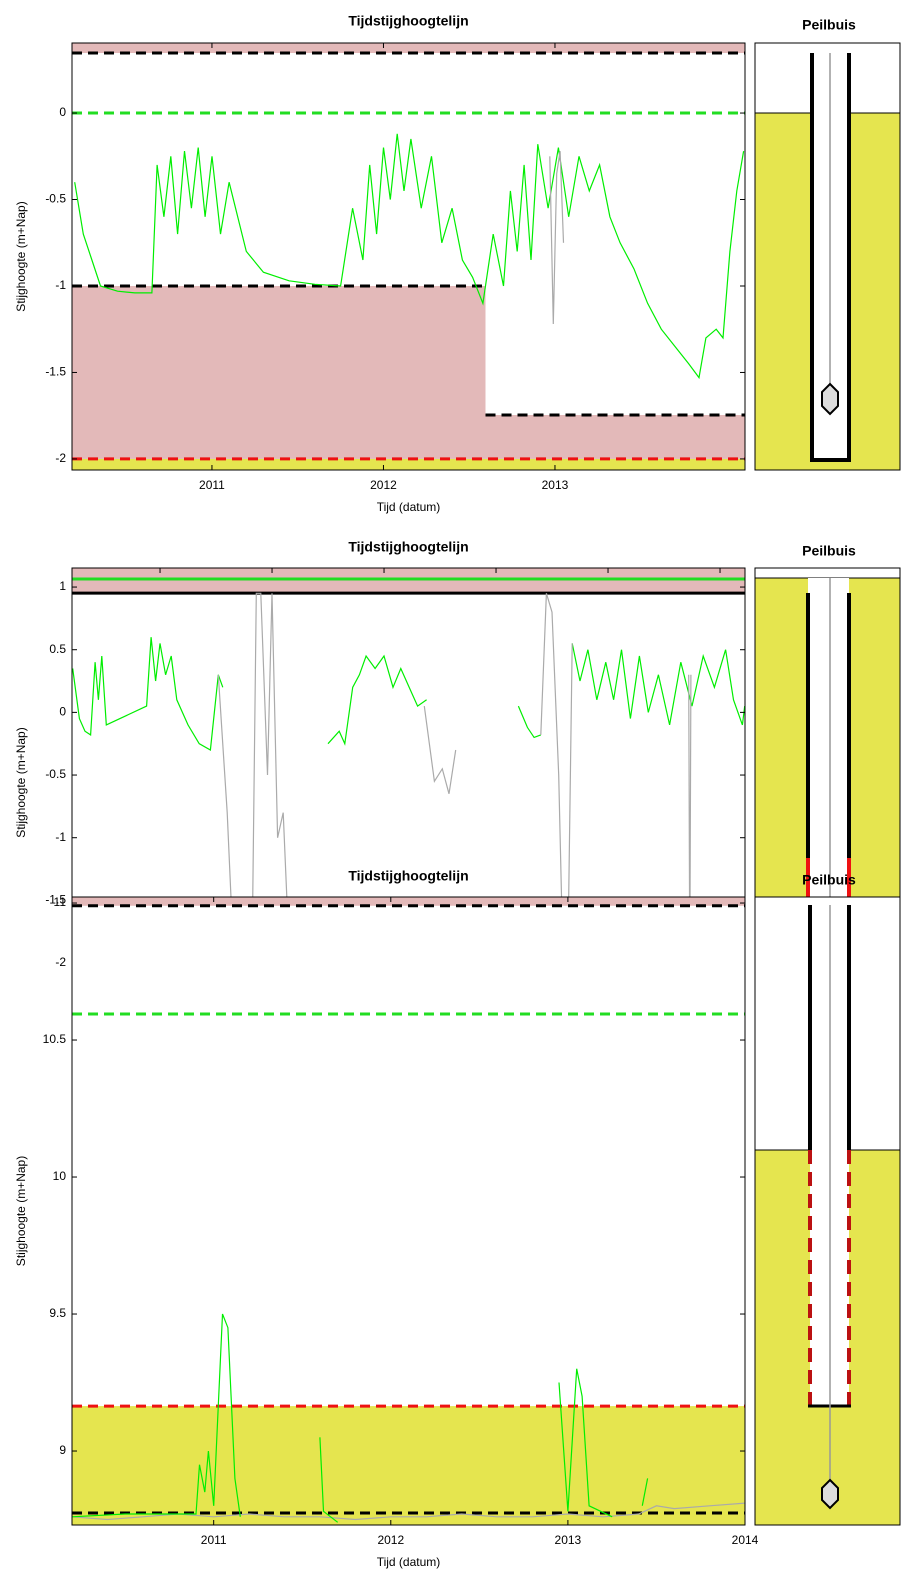 The image size is (907, 1578). Describe the element at coordinates (57, 649) in the screenshot. I see `y-tick-label: 0.5` at that location.